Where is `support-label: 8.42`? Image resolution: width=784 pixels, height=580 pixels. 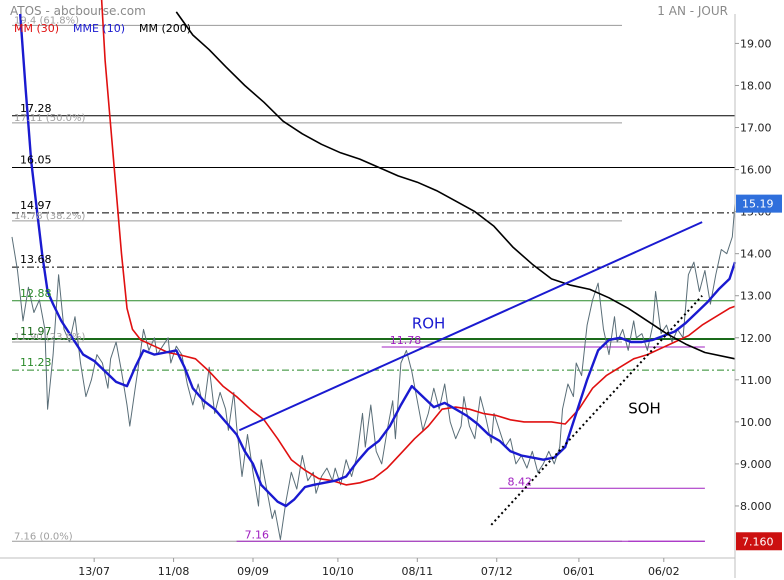
support-label: 8.42 is located at coordinates (519, 481).